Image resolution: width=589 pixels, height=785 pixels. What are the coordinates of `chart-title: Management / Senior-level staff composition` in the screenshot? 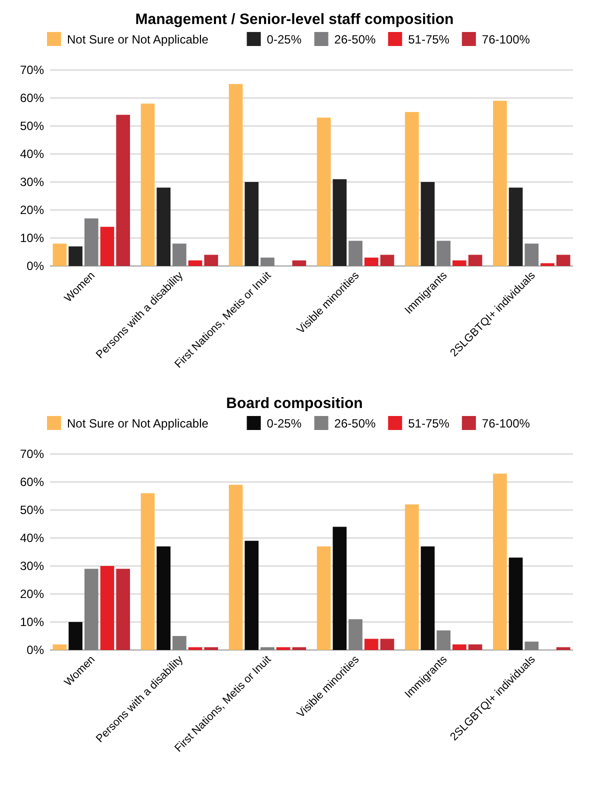 It's located at (294, 19).